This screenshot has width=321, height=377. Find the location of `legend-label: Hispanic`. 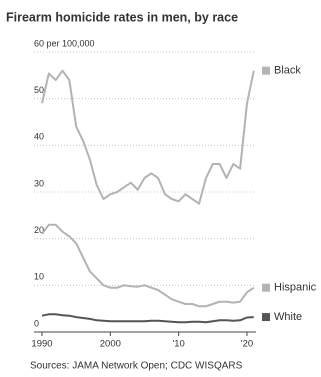

legend-label: Hispanic is located at coordinates (295, 288).